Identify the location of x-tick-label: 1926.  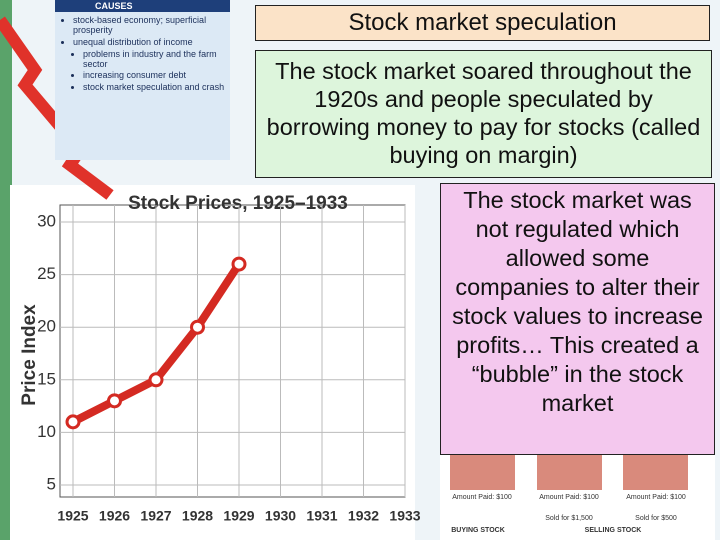
(114, 516).